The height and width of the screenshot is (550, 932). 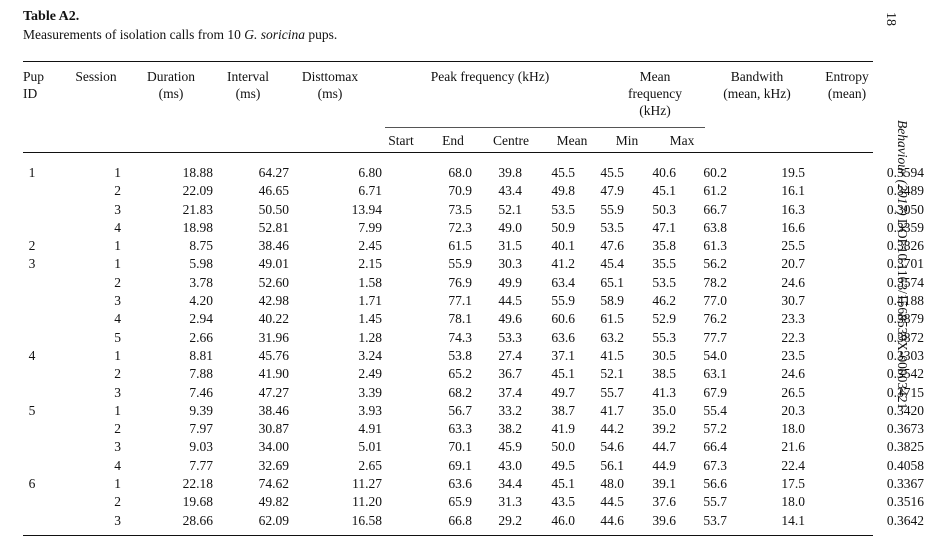 What do you see at coordinates (197, 484) in the screenshot?
I see `cell-duration: 22.18` at bounding box center [197, 484].